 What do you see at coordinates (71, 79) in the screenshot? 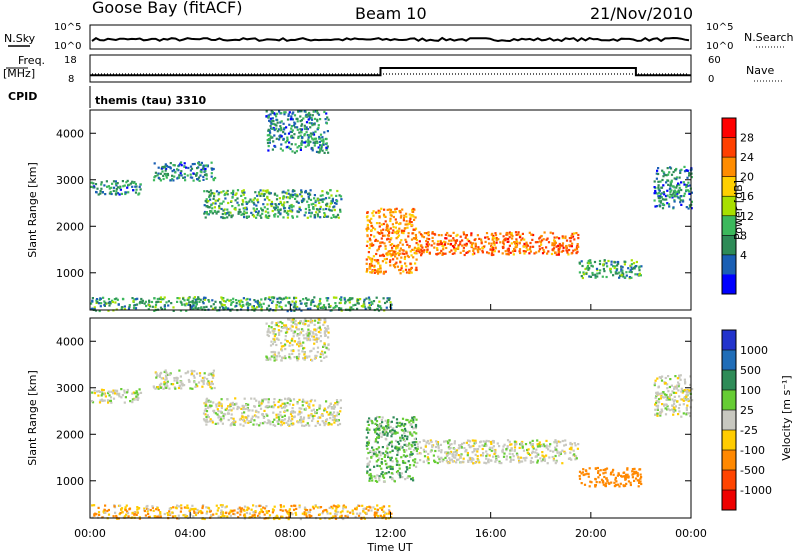
I see `freq-tick-bottom: 8` at bounding box center [71, 79].